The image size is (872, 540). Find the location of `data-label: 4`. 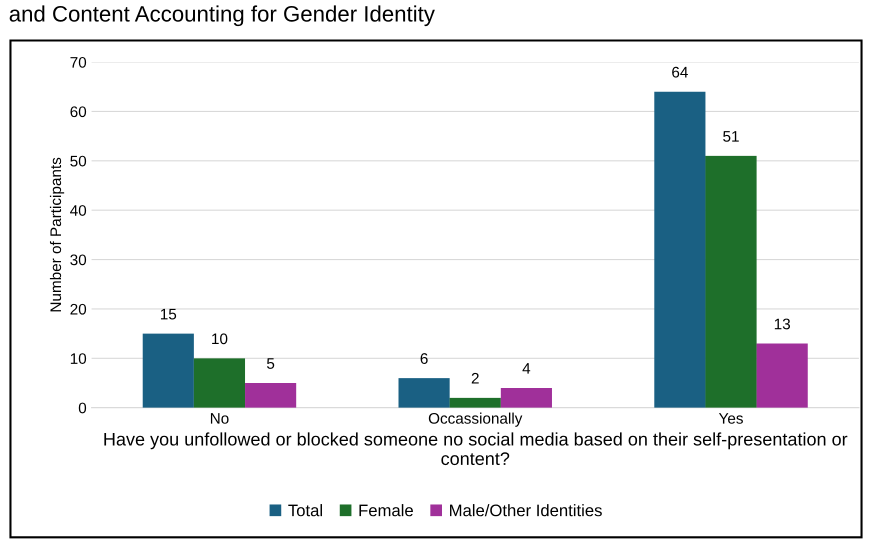

data-label: 4 is located at coordinates (526, 368).